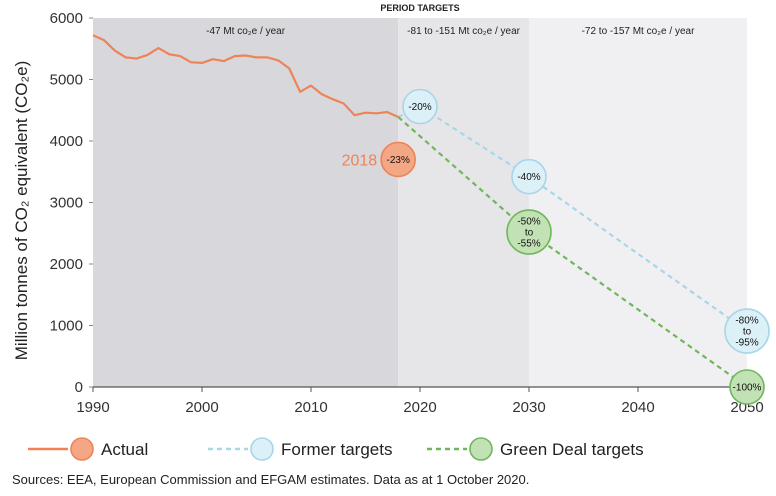  Describe the element at coordinates (245, 76) in the screenshot. I see `series-line-actual` at that location.